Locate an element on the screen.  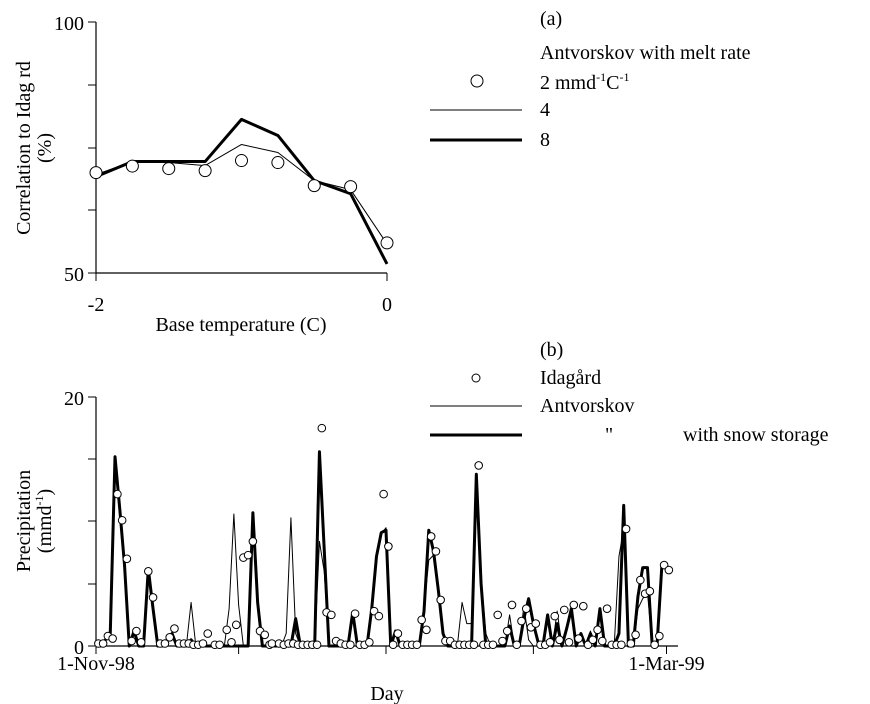
panel-b-x-label: Day is located at coordinates (386, 693).